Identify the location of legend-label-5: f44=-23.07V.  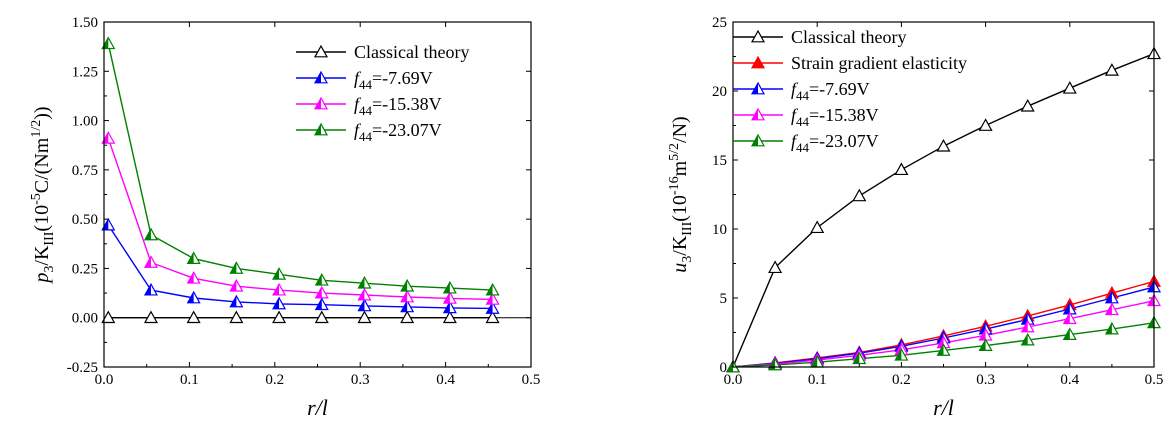
(835, 143).